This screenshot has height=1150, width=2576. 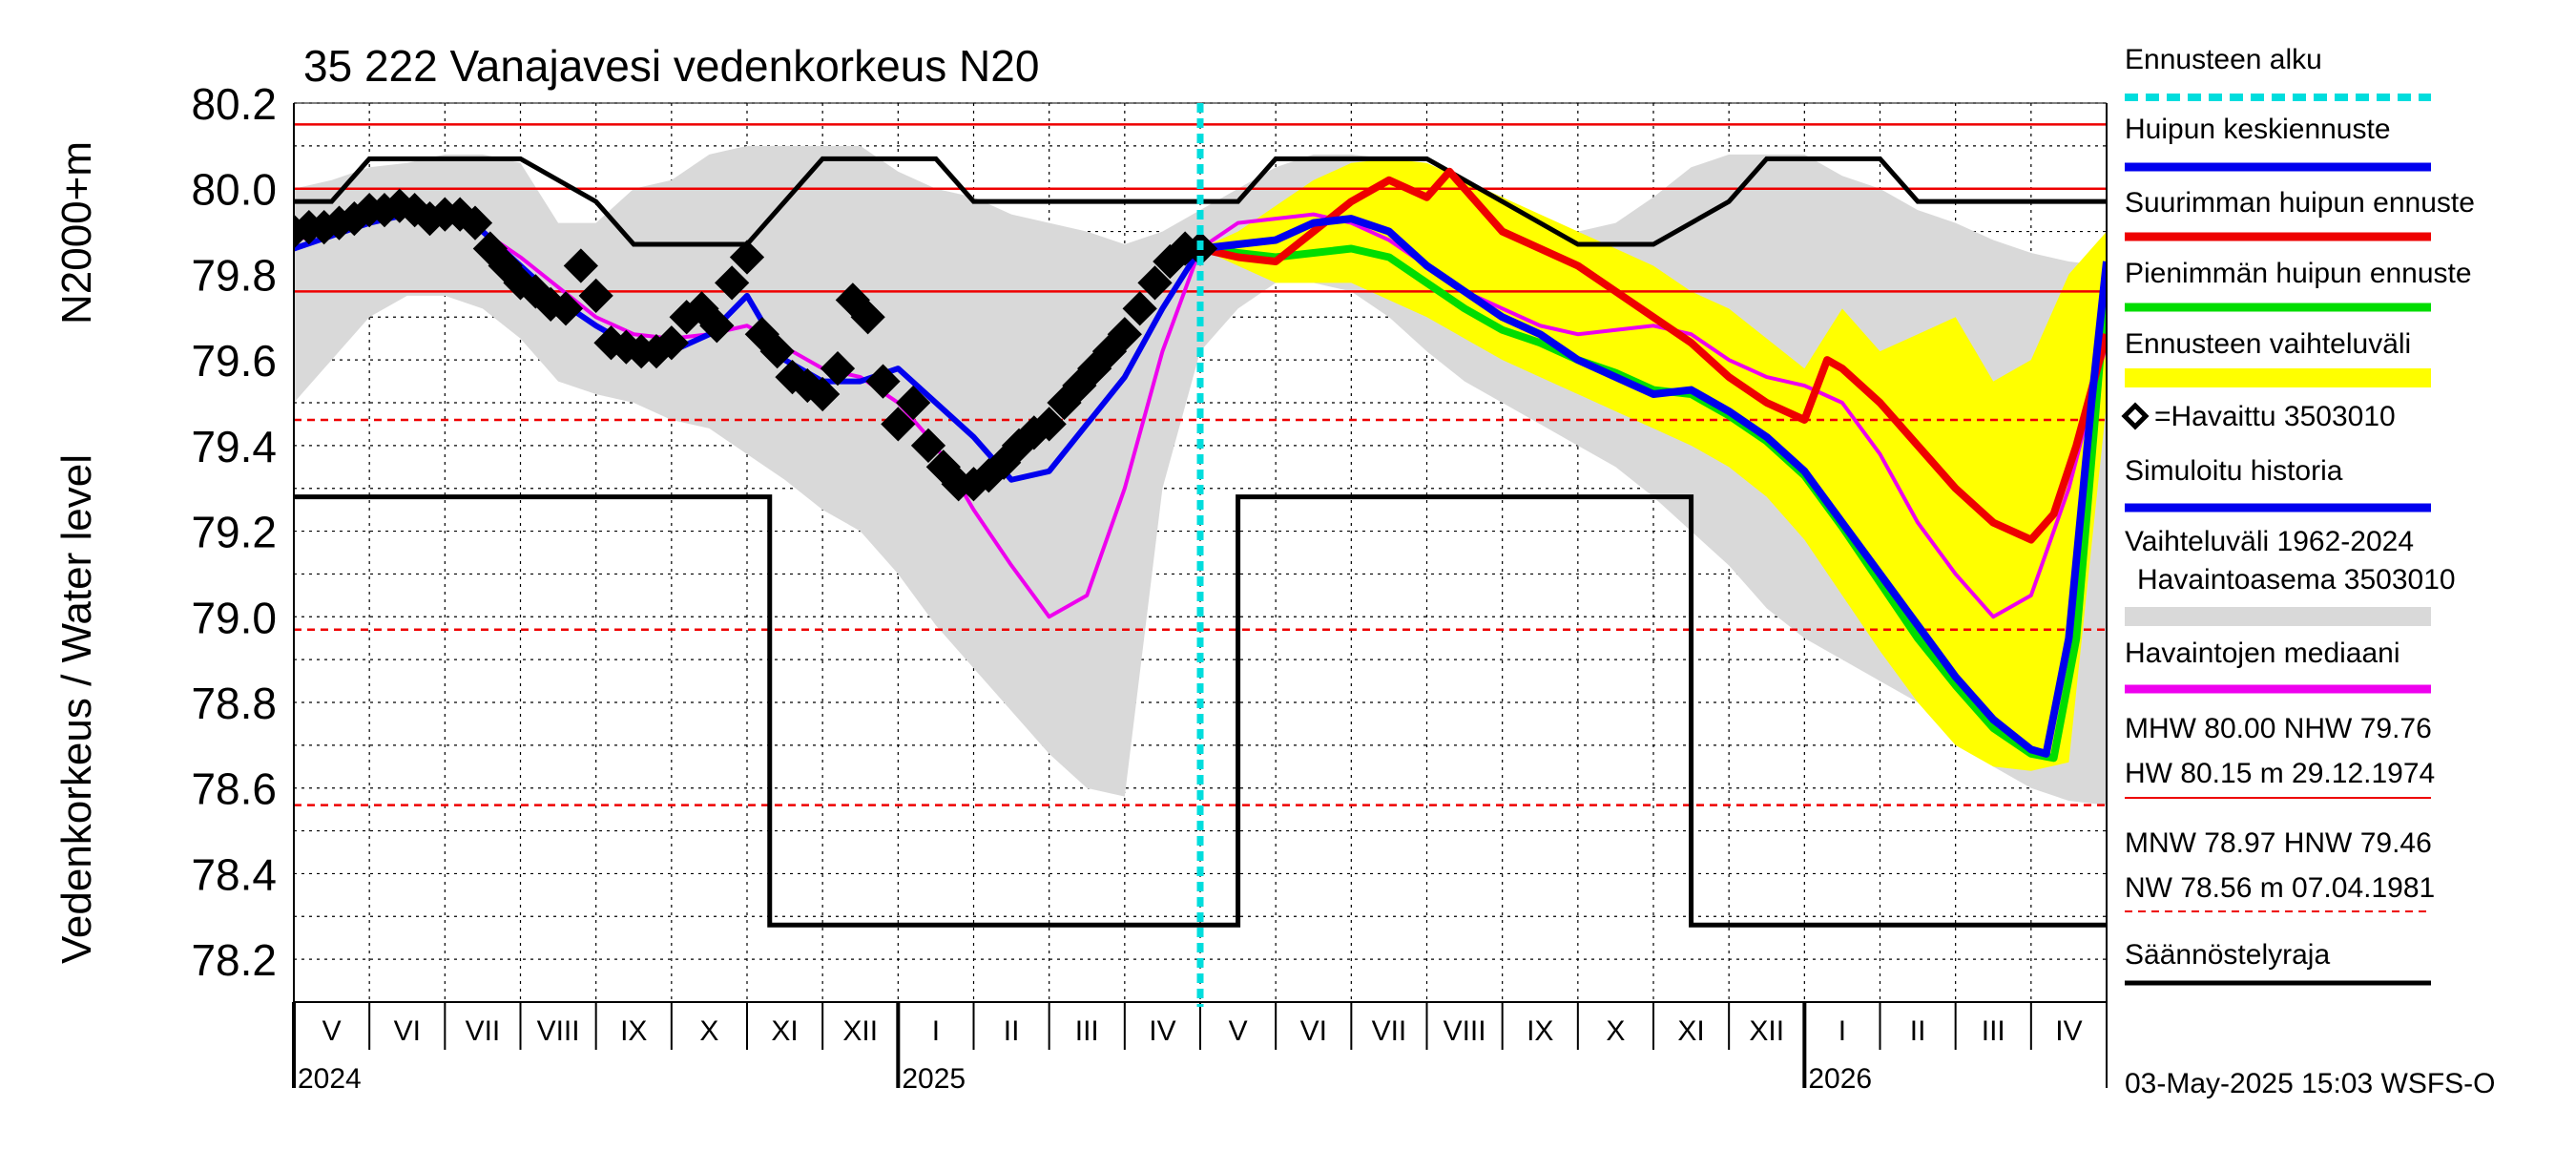 What do you see at coordinates (1200, 201) in the screenshot?
I see `regulation-upper-line` at bounding box center [1200, 201].